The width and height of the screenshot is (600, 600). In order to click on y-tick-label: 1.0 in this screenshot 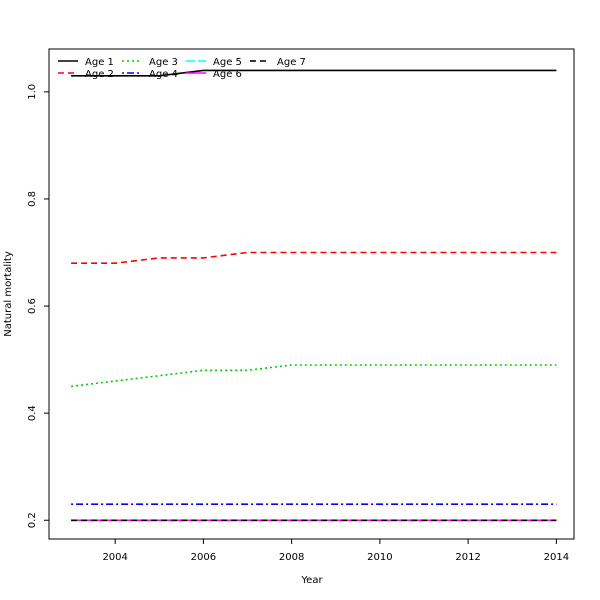, I will do `click(32, 92)`.